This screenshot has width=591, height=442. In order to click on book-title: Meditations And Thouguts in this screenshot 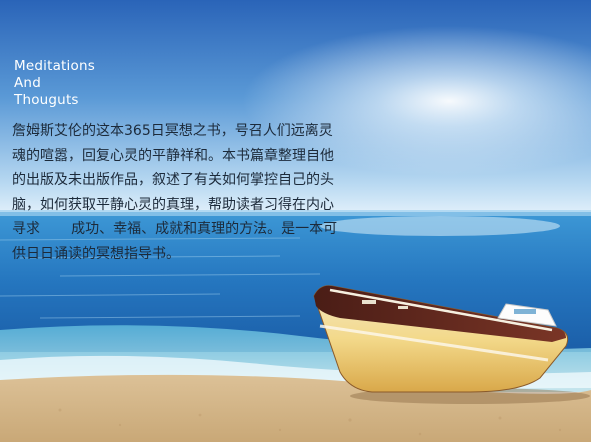, I will do `click(54, 83)`.